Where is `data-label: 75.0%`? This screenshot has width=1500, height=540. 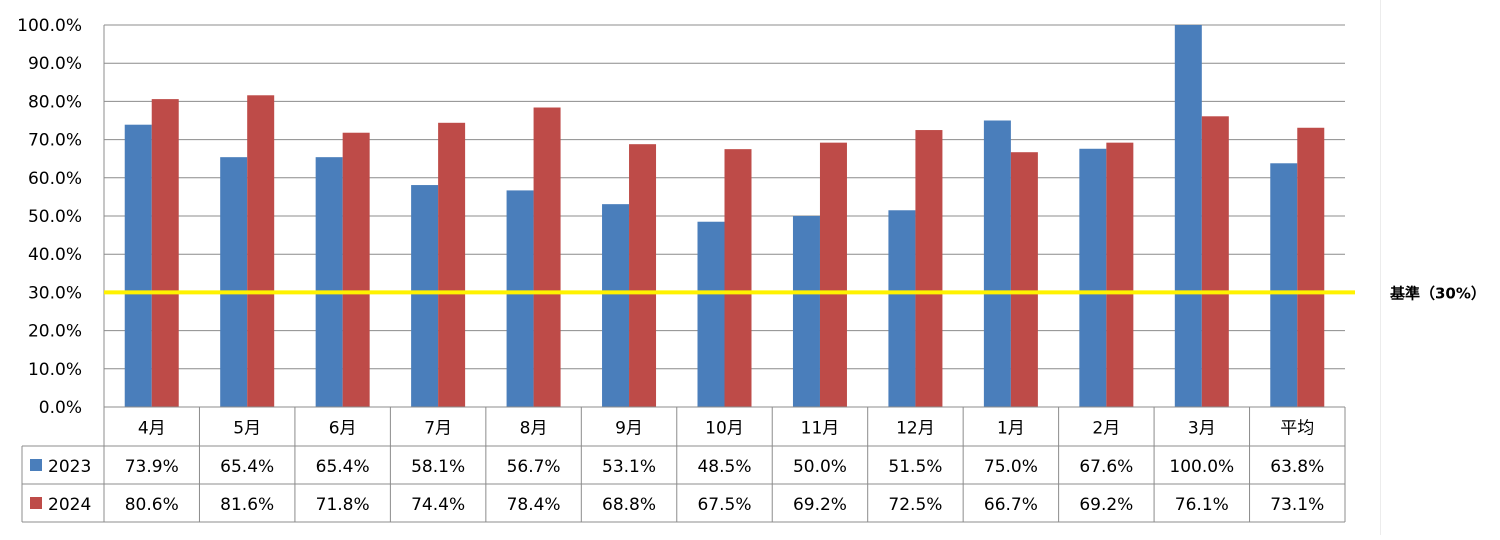 data-label: 75.0% is located at coordinates (1011, 467).